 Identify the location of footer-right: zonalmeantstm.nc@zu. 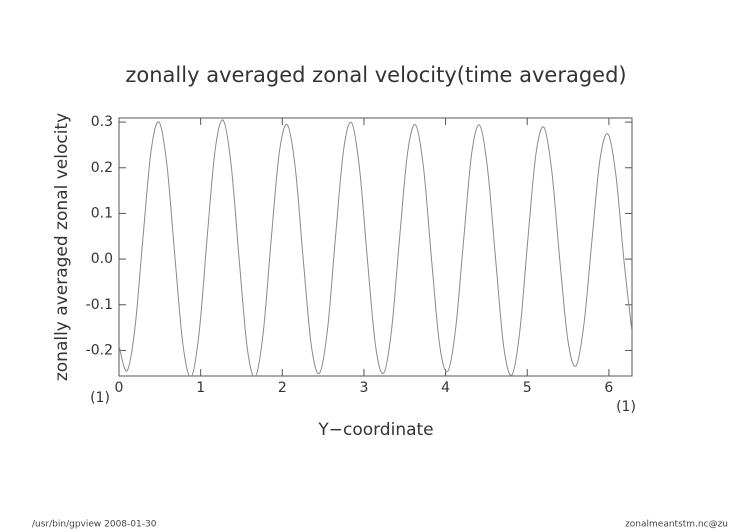
(676, 525).